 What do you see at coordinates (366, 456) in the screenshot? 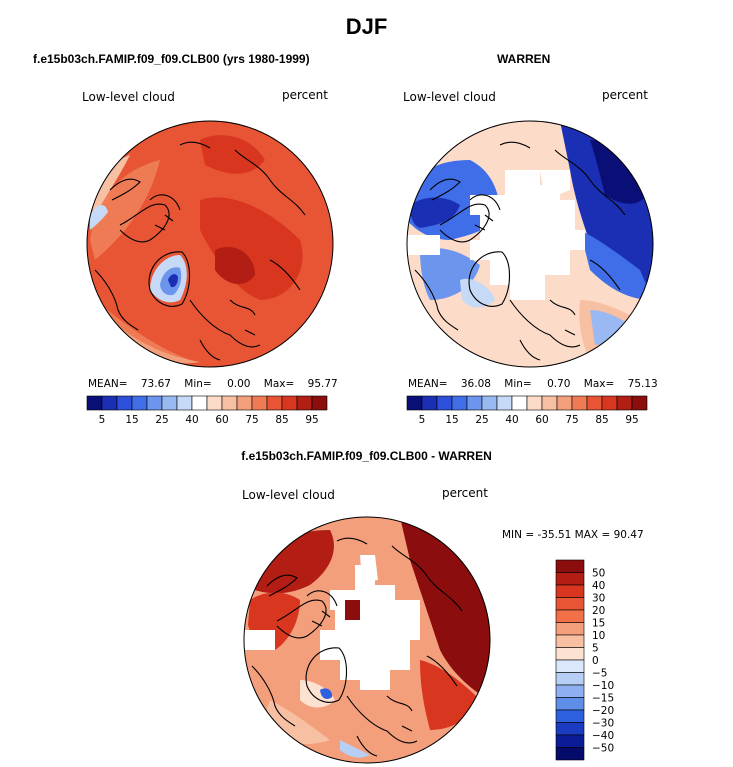
I see `panel3-title: f.e15b03ch.FAMIP.f09_f09.CLB00 - WARREN` at bounding box center [366, 456].